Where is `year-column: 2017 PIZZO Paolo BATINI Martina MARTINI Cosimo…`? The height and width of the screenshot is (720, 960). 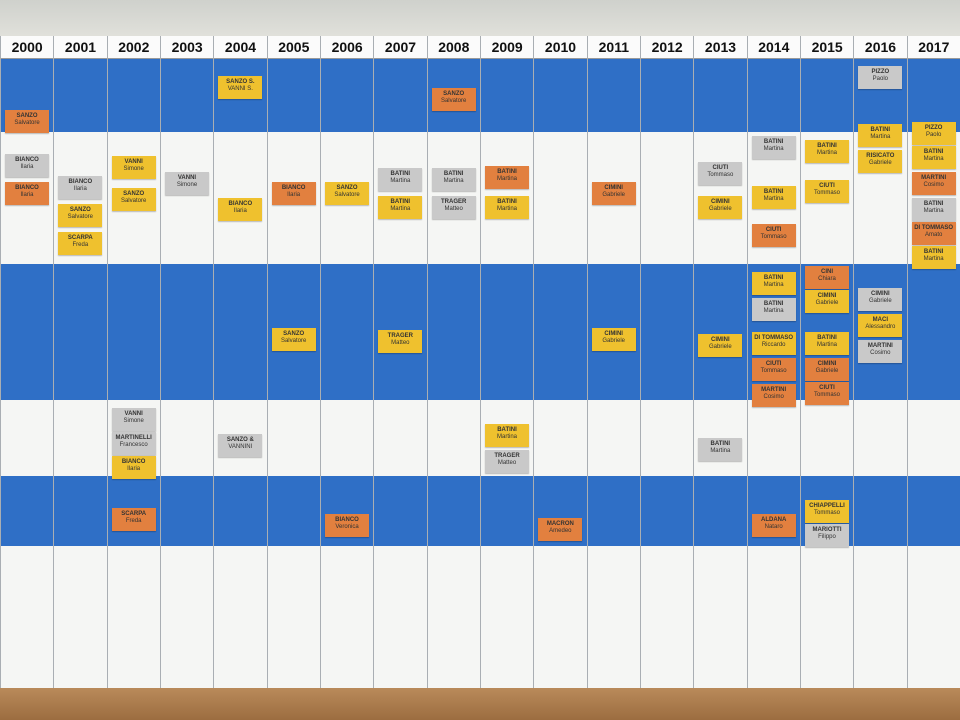
year-column: 2017 PIZZO Paolo BATINI Martina MARTINI Cosimo… is located at coordinates (933, 363).